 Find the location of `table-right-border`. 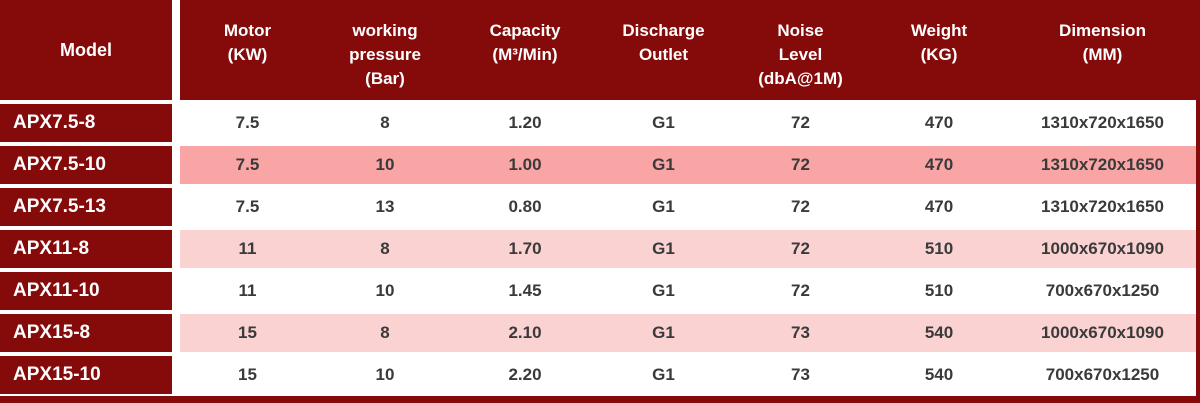

table-right-border is located at coordinates (1198, 201).